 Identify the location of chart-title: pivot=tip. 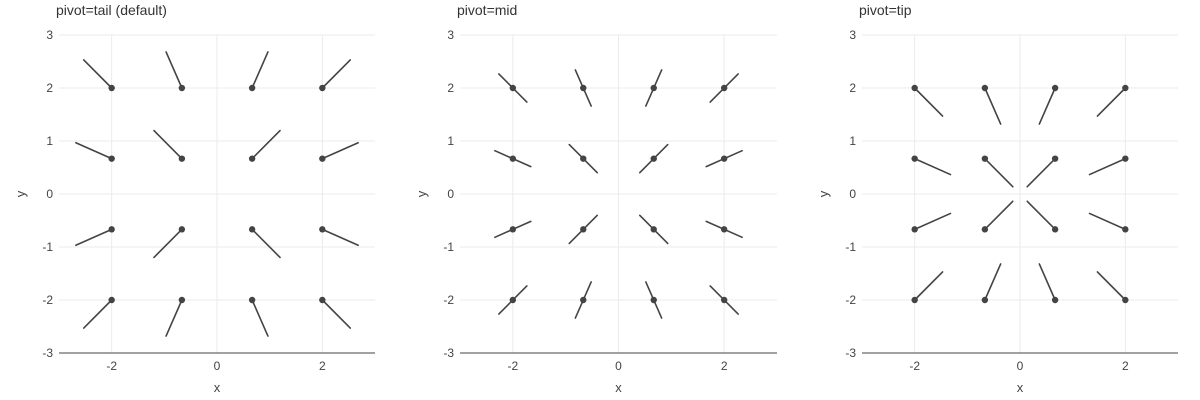
(885, 10).